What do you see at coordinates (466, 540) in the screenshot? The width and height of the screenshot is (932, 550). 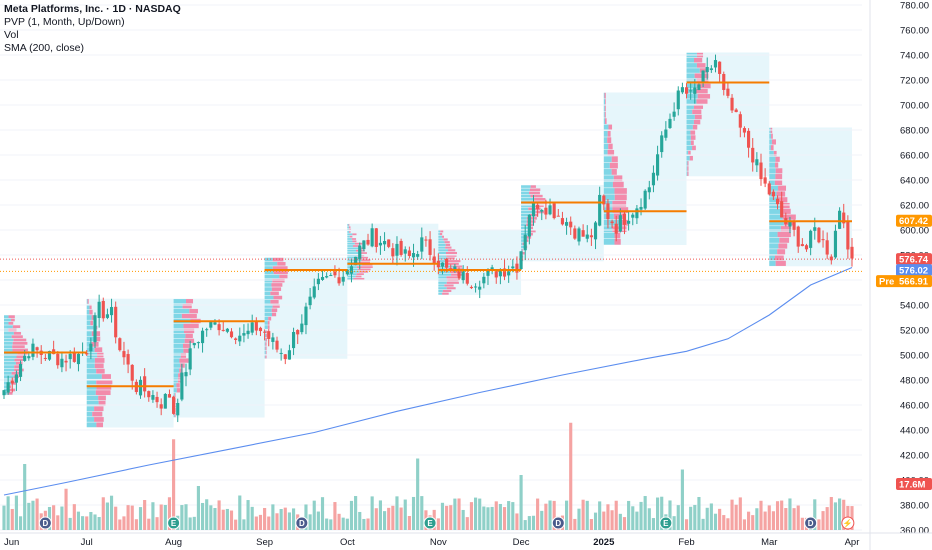 I see `time-axis: Jun Jul Aug Sep Oct Nov Dec 2025 Feb Mar Apr` at bounding box center [466, 540].